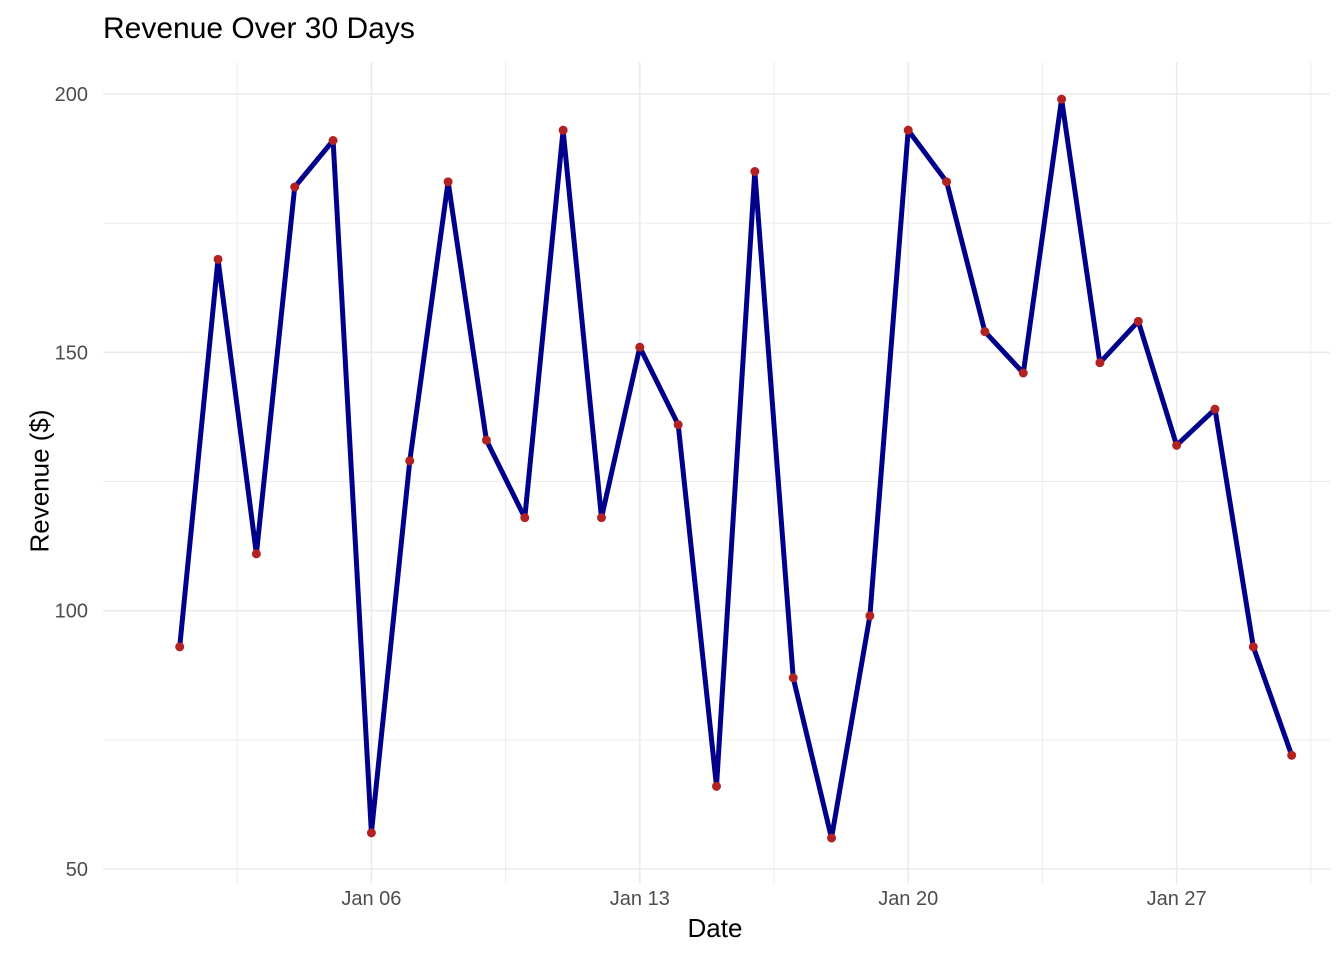 This screenshot has height=960, width=1344. What do you see at coordinates (71, 353) in the screenshot?
I see `y-tick-label: 150` at bounding box center [71, 353].